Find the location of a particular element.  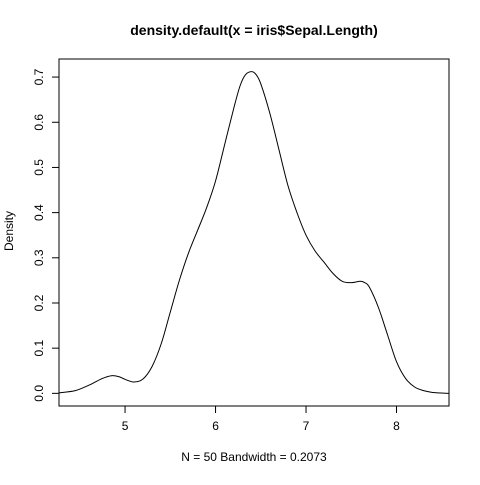

x-tick-label: 5 is located at coordinates (125, 426).